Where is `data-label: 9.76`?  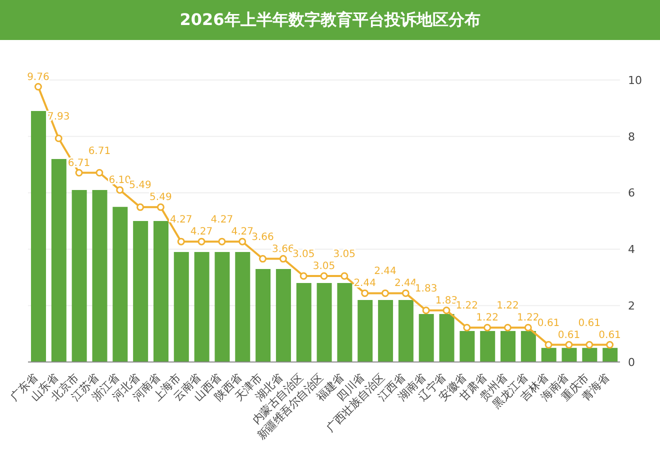 data-label: 9.76 is located at coordinates (38, 77).